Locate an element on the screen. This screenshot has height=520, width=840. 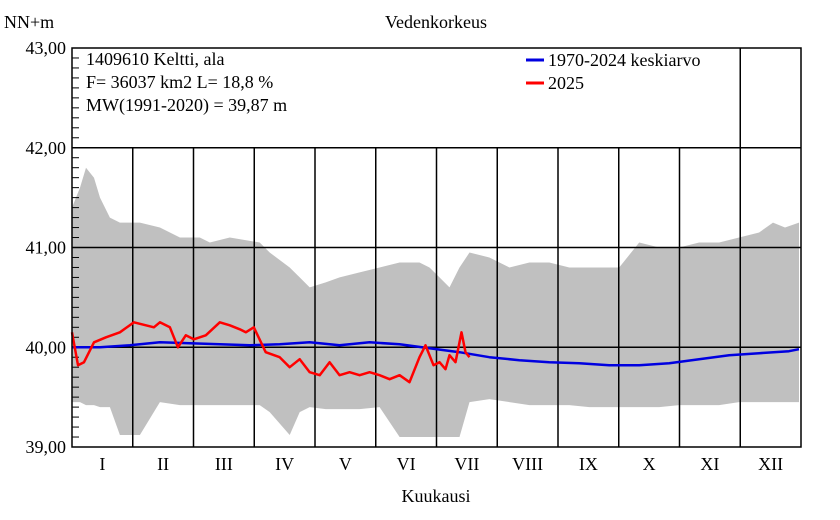
x-tick-label-month: V is located at coordinates (345, 464).